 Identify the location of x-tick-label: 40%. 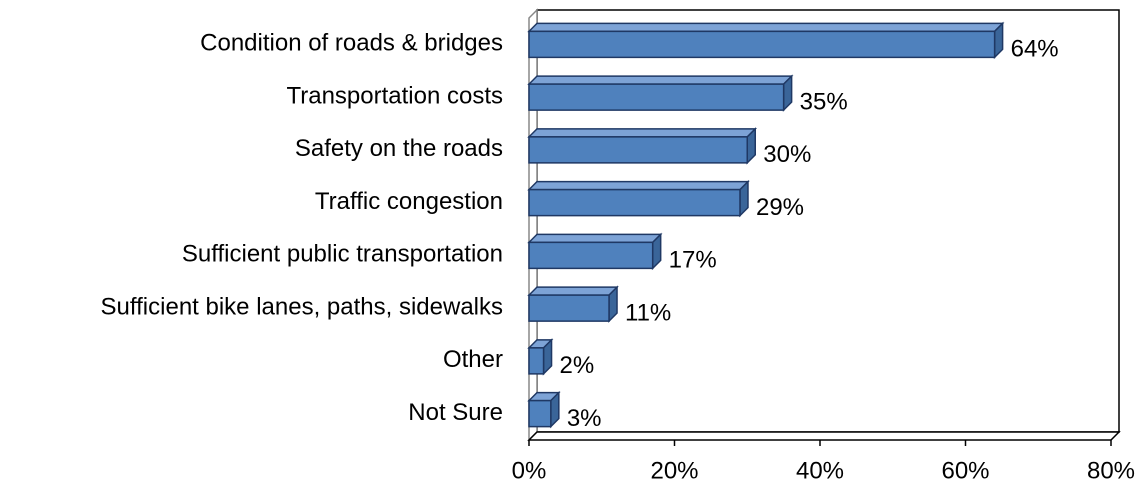
(820, 470).